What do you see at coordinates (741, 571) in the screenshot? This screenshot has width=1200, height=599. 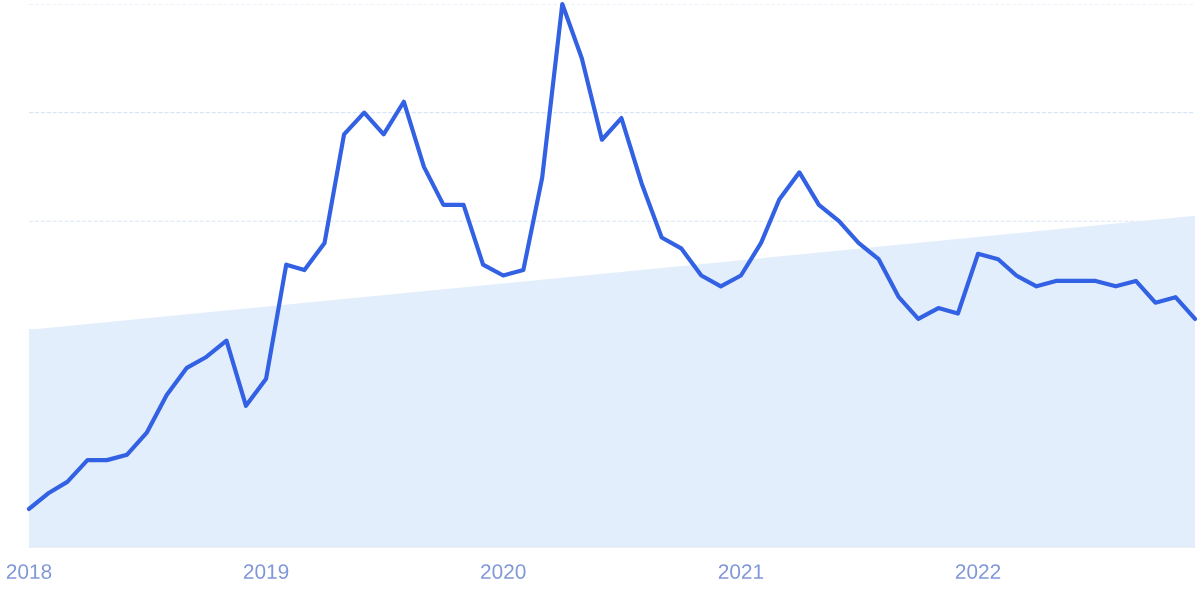 I see `x-tick-label: 2021` at bounding box center [741, 571].